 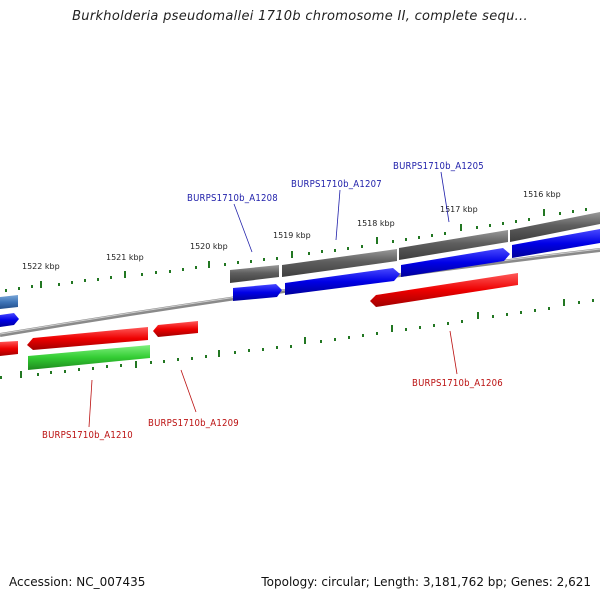 I want to click on tick-label-1516: 1516 kbp, so click(x=542, y=194).